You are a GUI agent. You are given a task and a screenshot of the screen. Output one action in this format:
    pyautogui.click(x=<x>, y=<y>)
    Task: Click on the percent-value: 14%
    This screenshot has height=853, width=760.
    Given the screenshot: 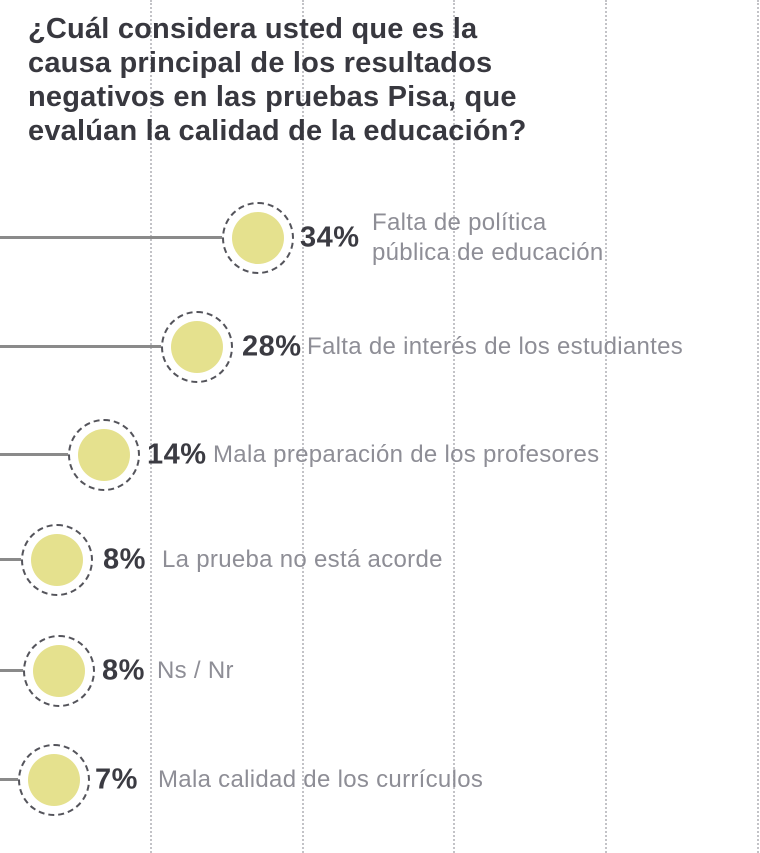 What is the action you would take?
    pyautogui.click(x=177, y=454)
    